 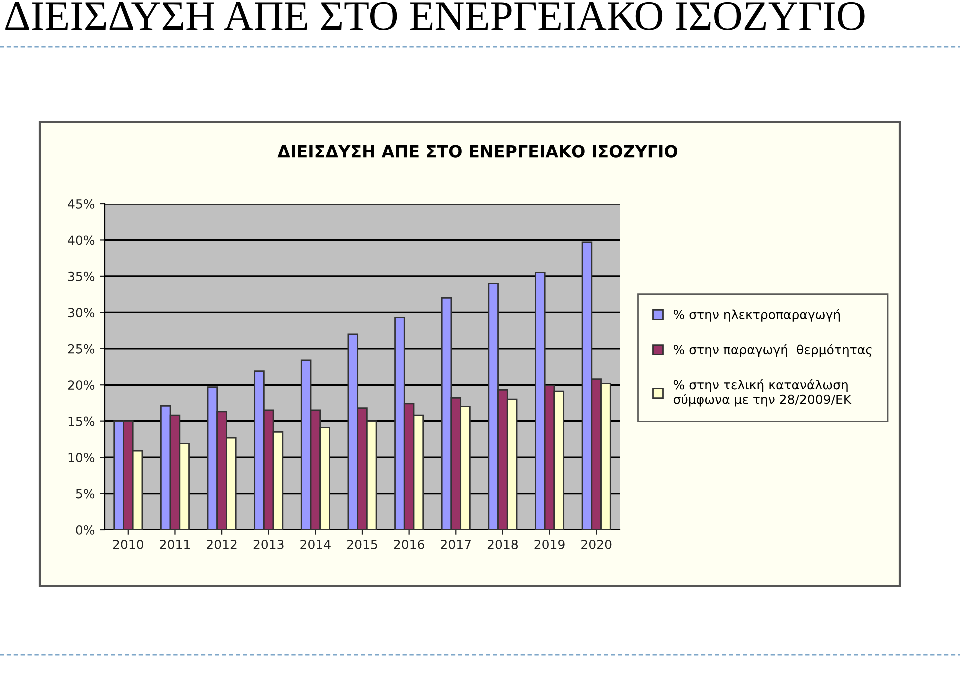 I want to click on x-tick-label: 2018, so click(x=503, y=545).